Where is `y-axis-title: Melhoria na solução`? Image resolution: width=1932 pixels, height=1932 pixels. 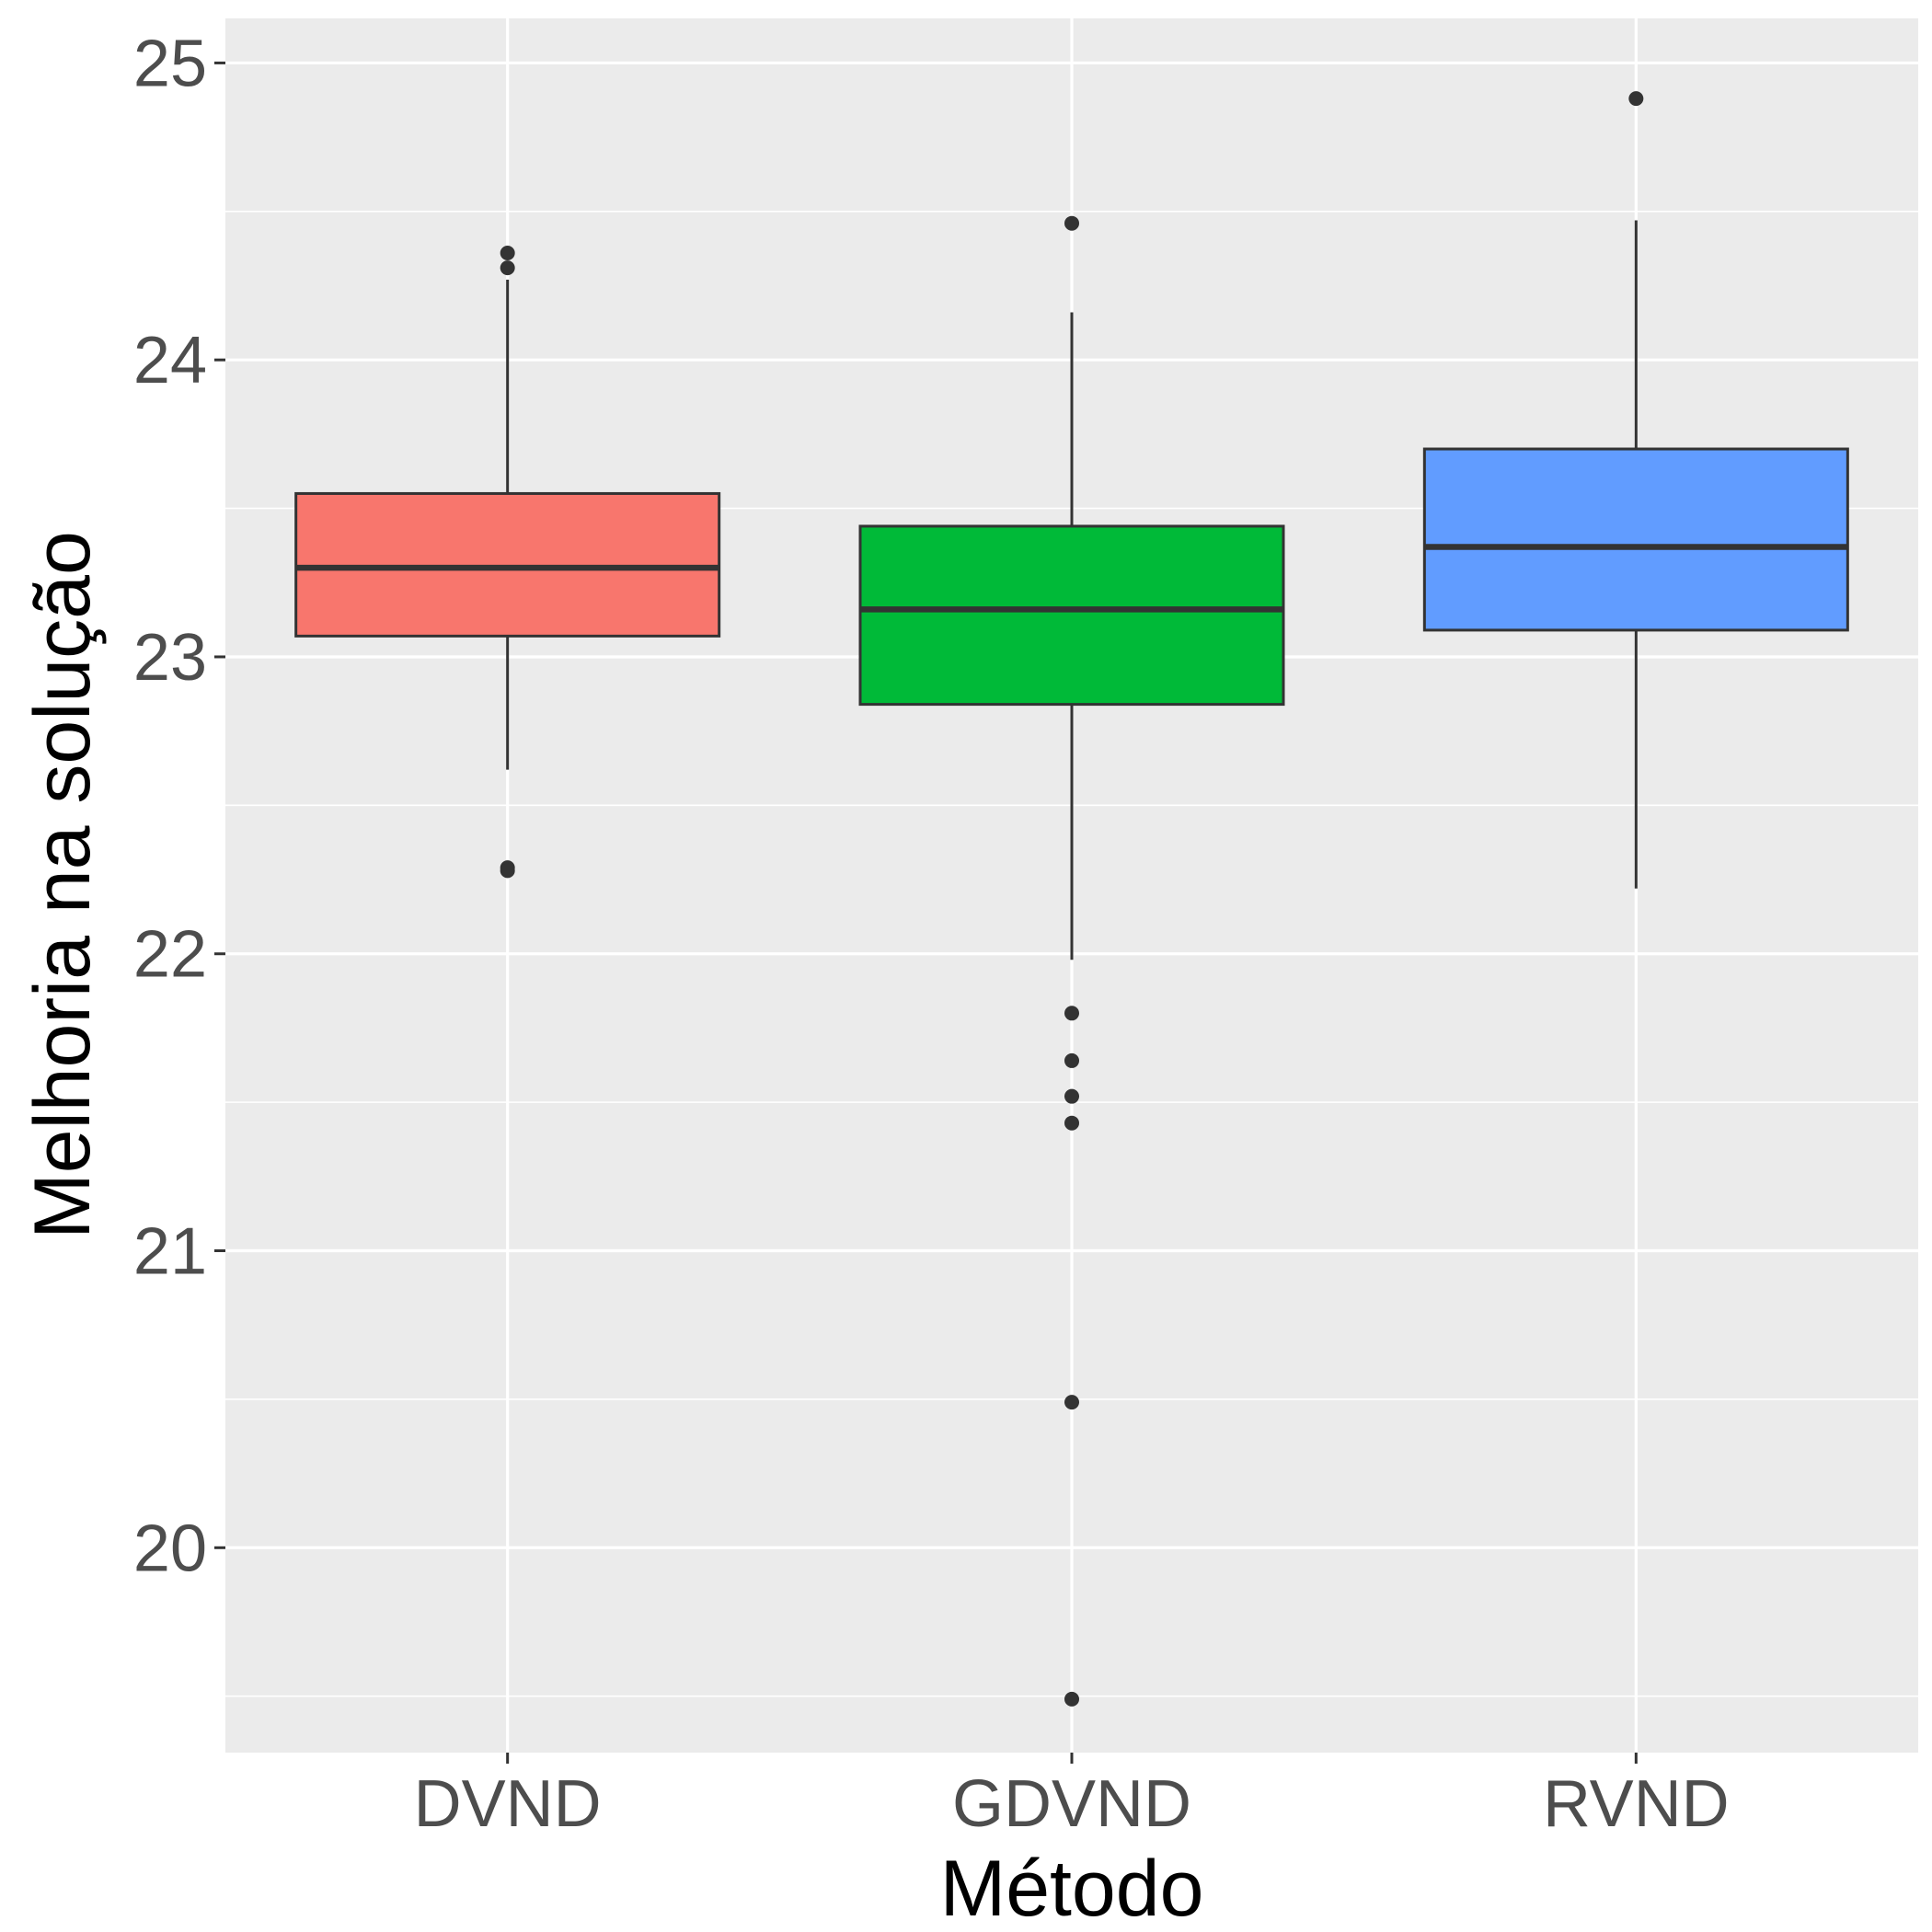
y-axis-title: Melhoria na solução is located at coordinates (62, 885).